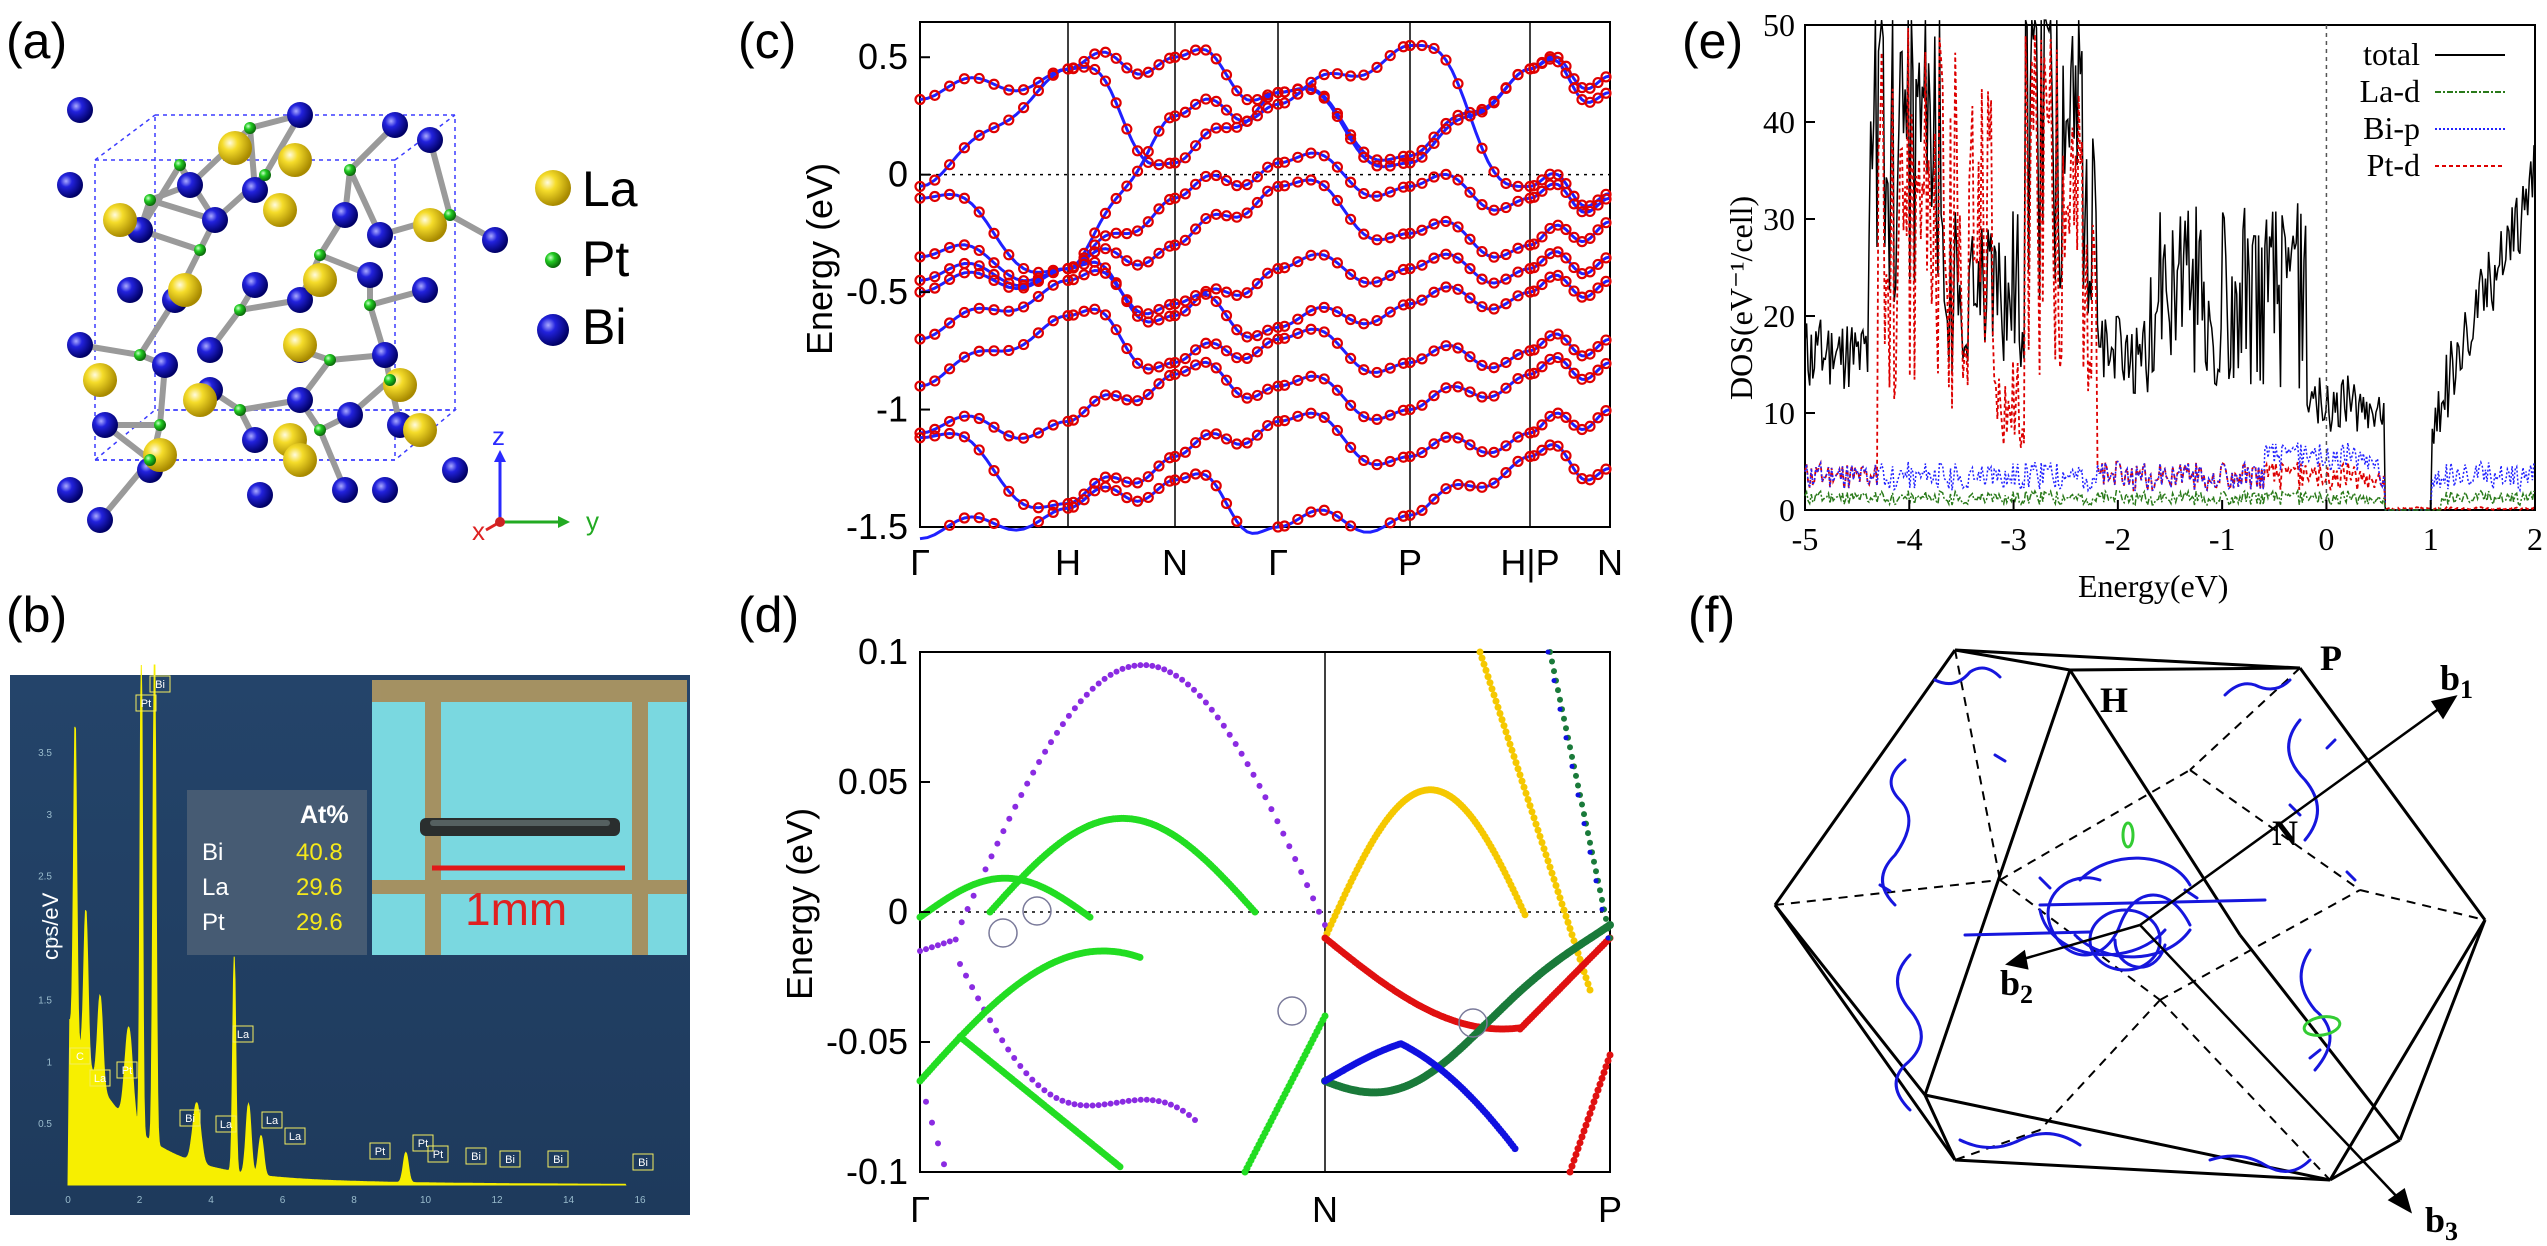 This screenshot has height=1246, width=2547. What do you see at coordinates (2428, 94) in the screenshot?
I see `e-legend-bg` at bounding box center [2428, 94].